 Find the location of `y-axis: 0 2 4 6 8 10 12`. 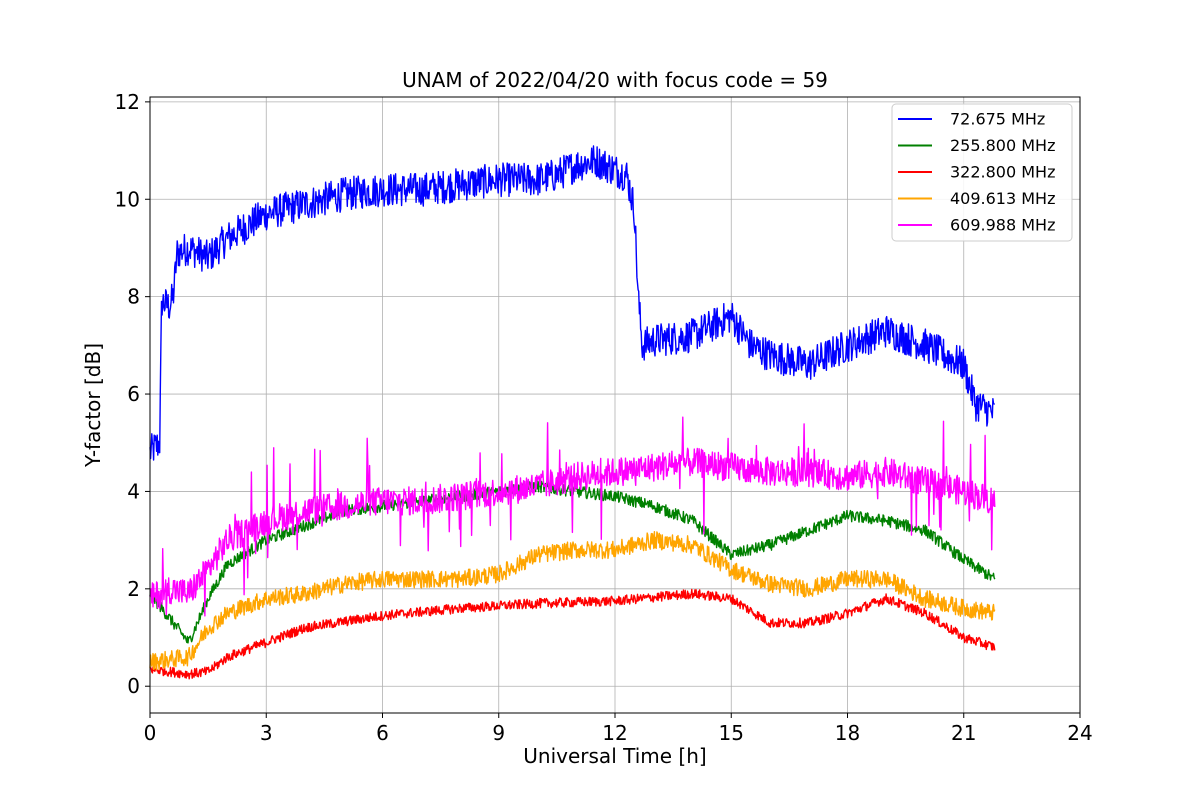

y-axis: 0 2 4 6 8 10 12 is located at coordinates (132, 394).